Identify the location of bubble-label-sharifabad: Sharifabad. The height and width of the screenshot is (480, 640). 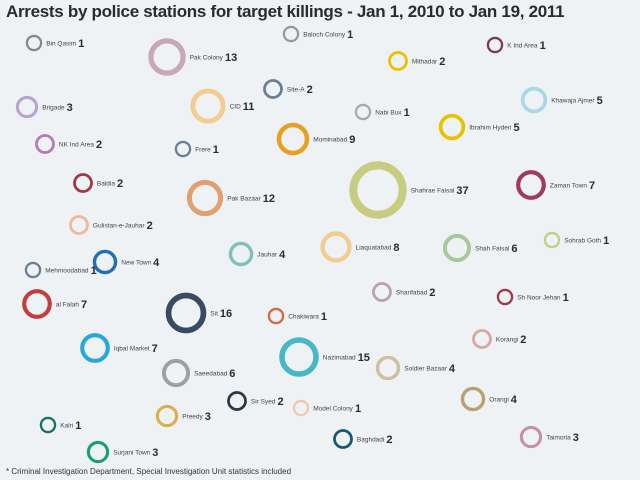
(412, 293).